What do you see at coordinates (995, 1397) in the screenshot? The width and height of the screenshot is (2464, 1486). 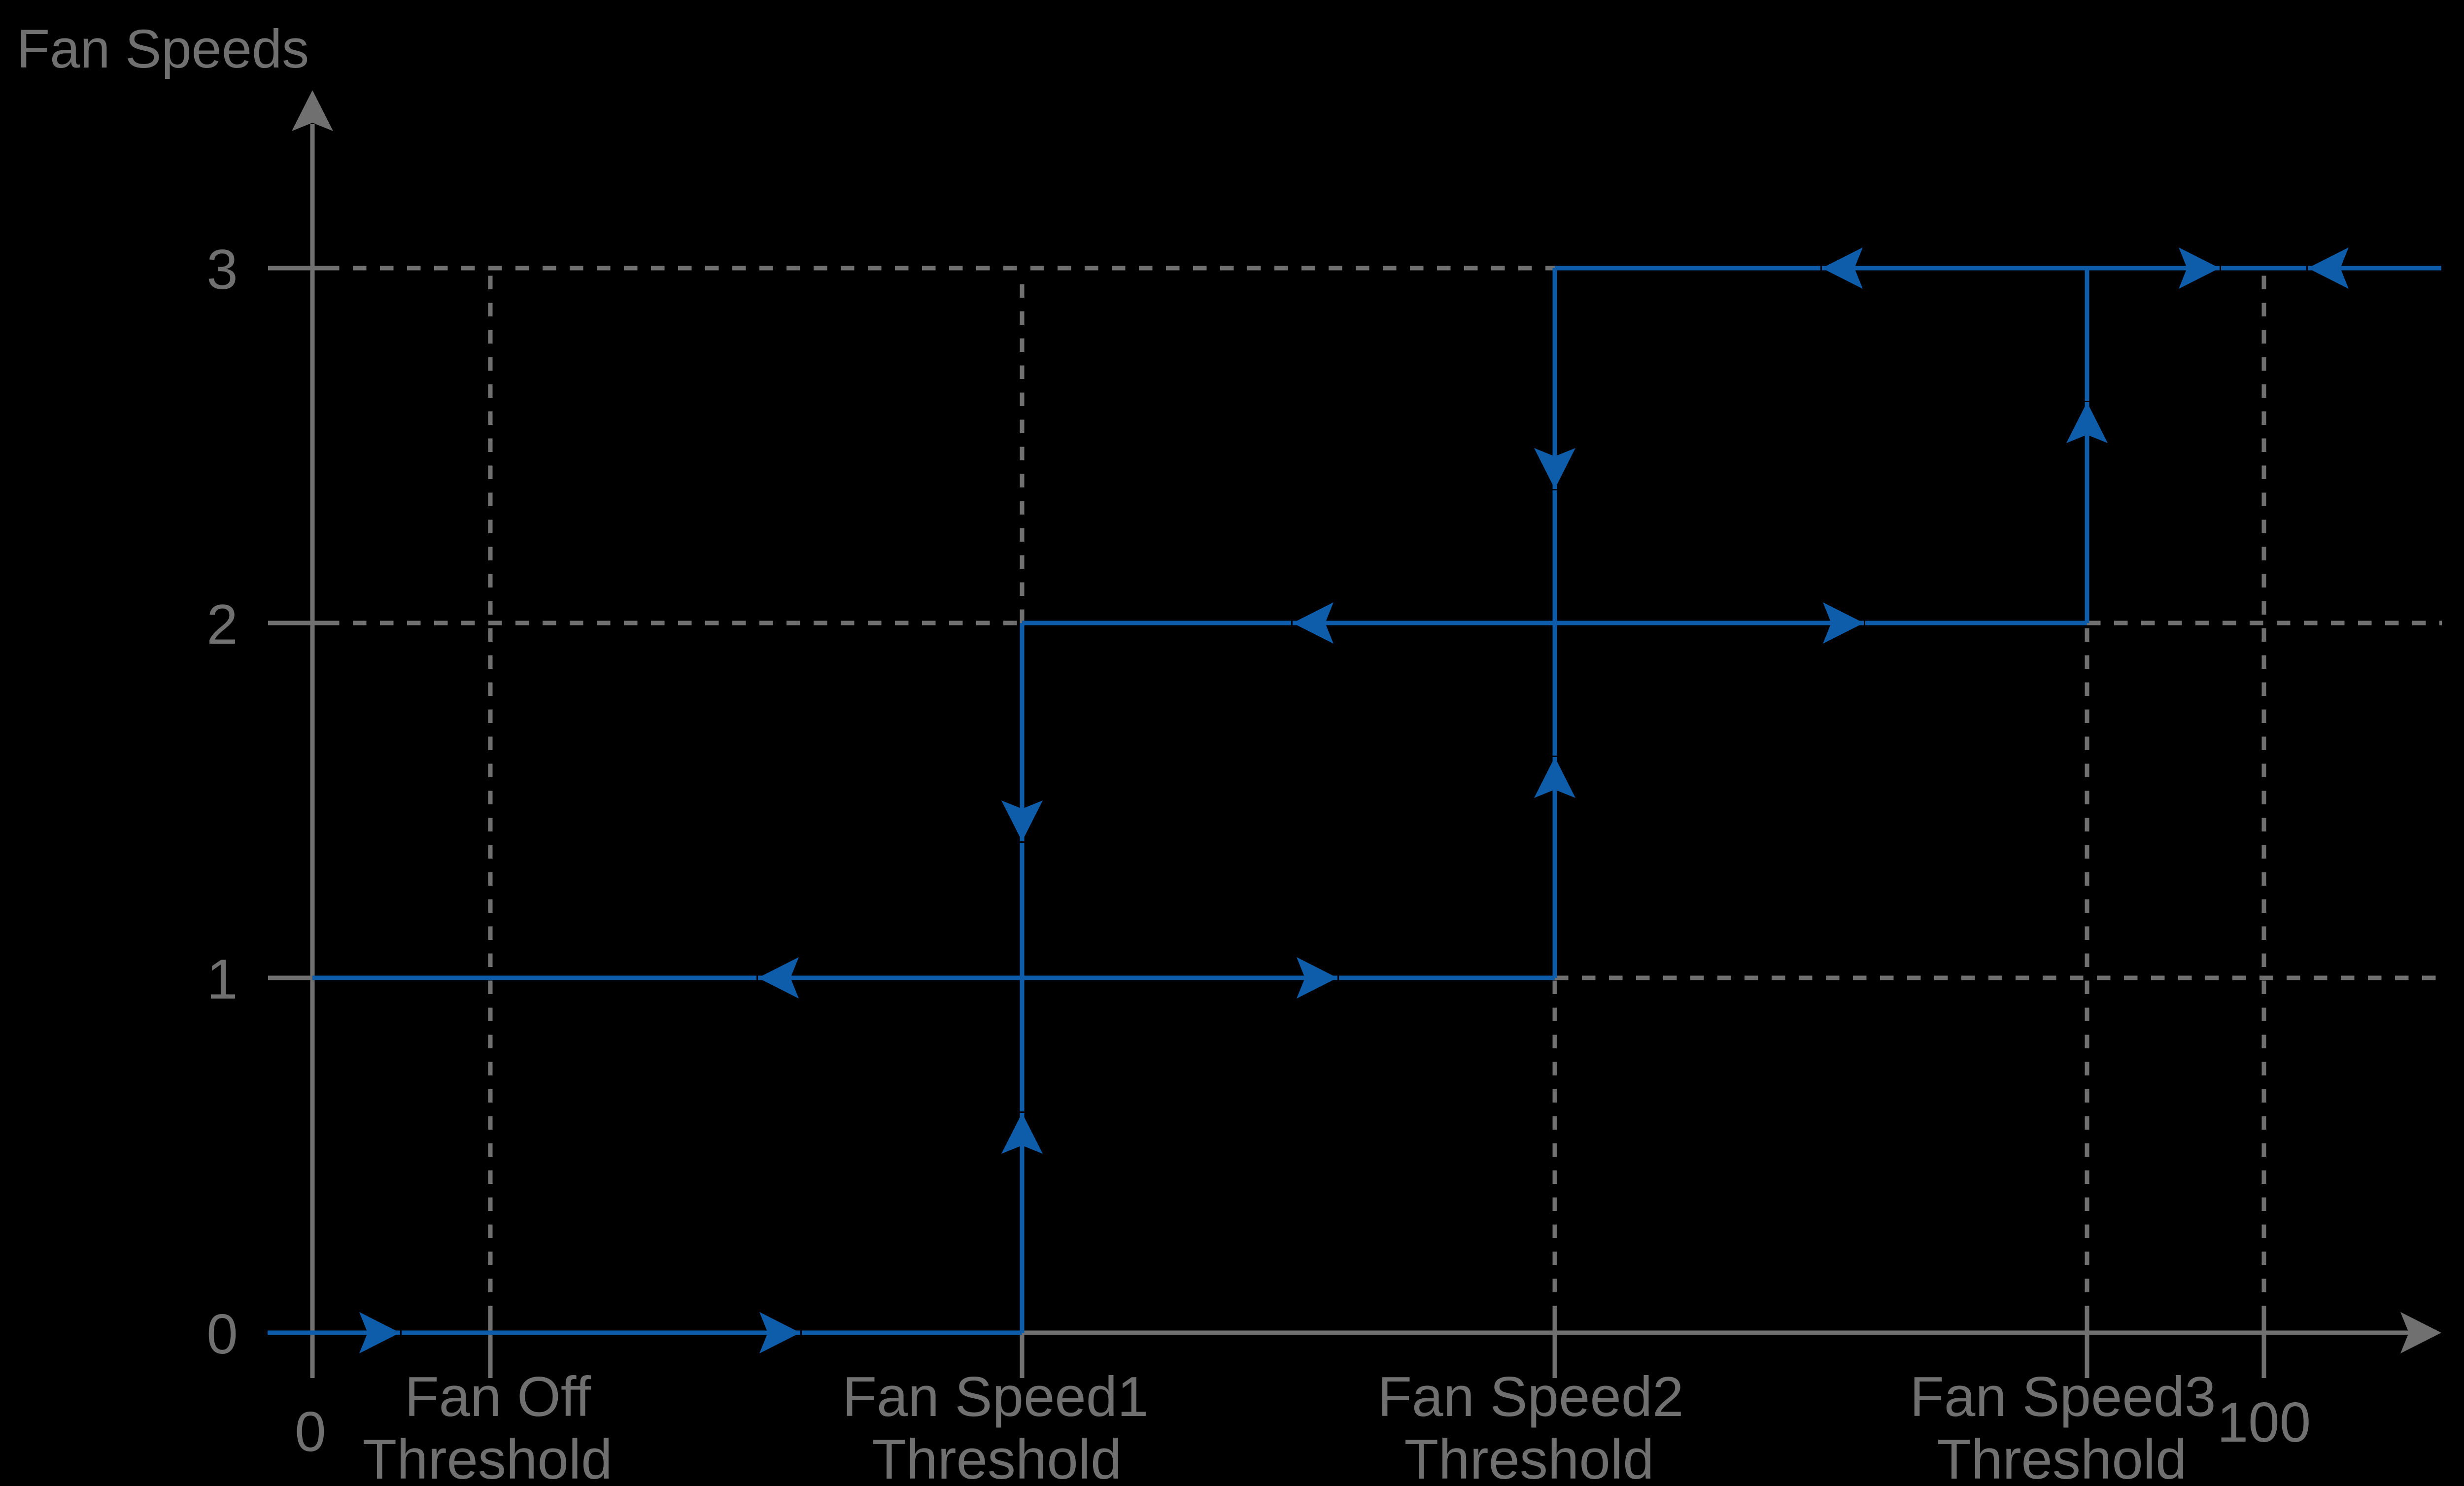 I see `svg-text: Fan Speed1` at bounding box center [995, 1397].